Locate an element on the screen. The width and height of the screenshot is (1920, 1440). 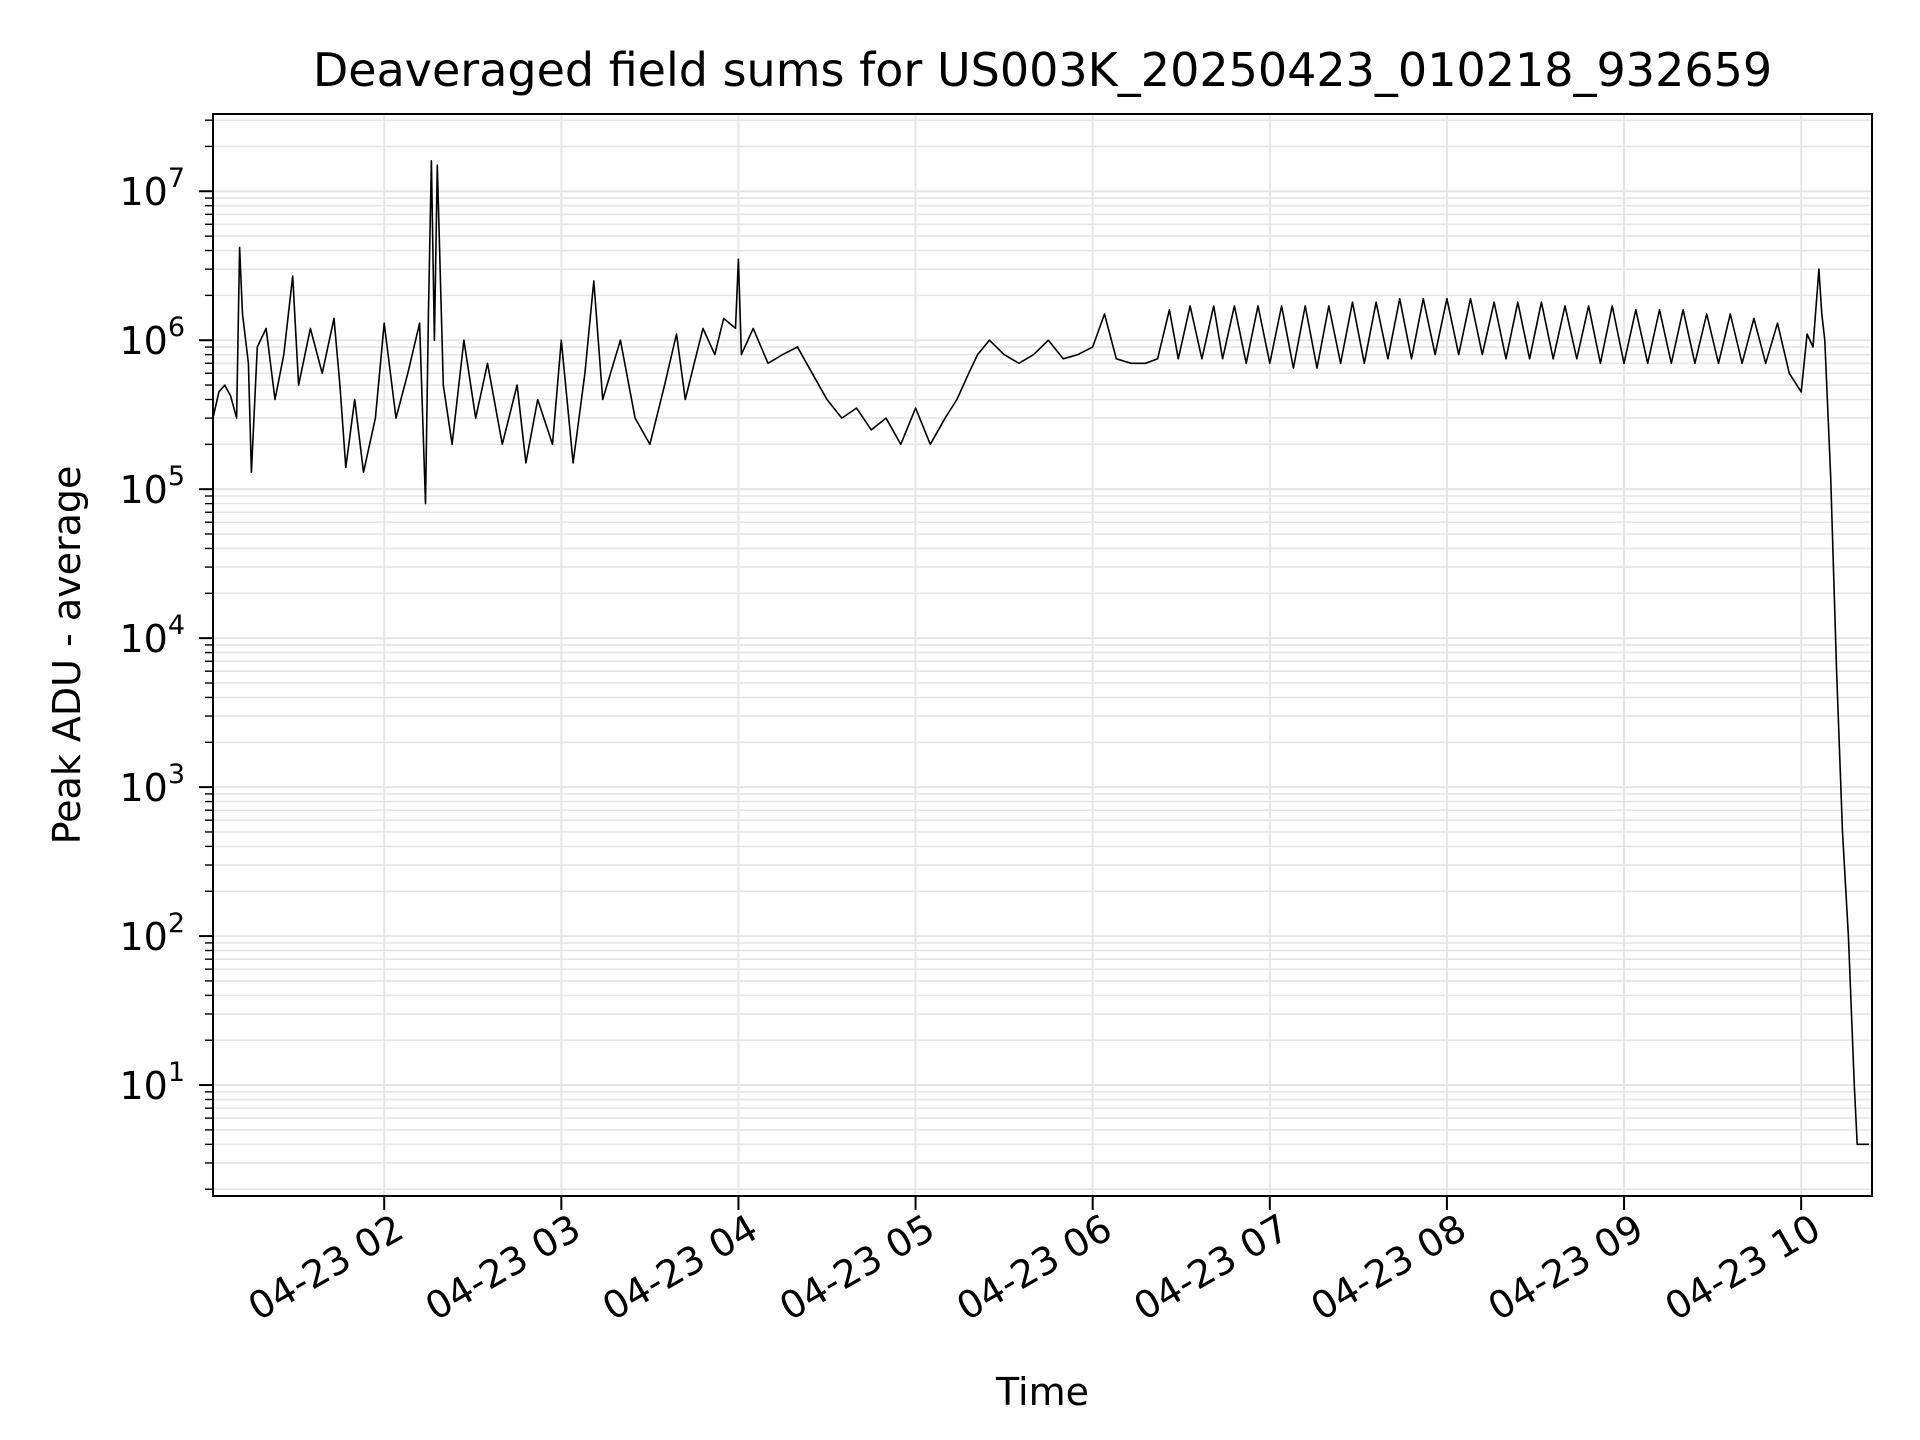
y-tick-label: 10³ is located at coordinates (152, 784).